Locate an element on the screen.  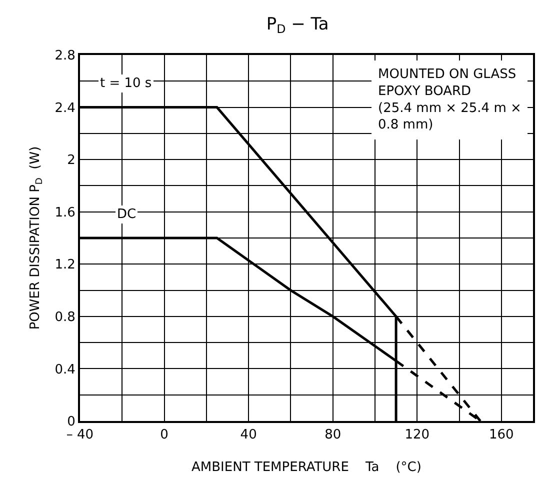
y-tick-label: 0.4 is located at coordinates (65, 370).